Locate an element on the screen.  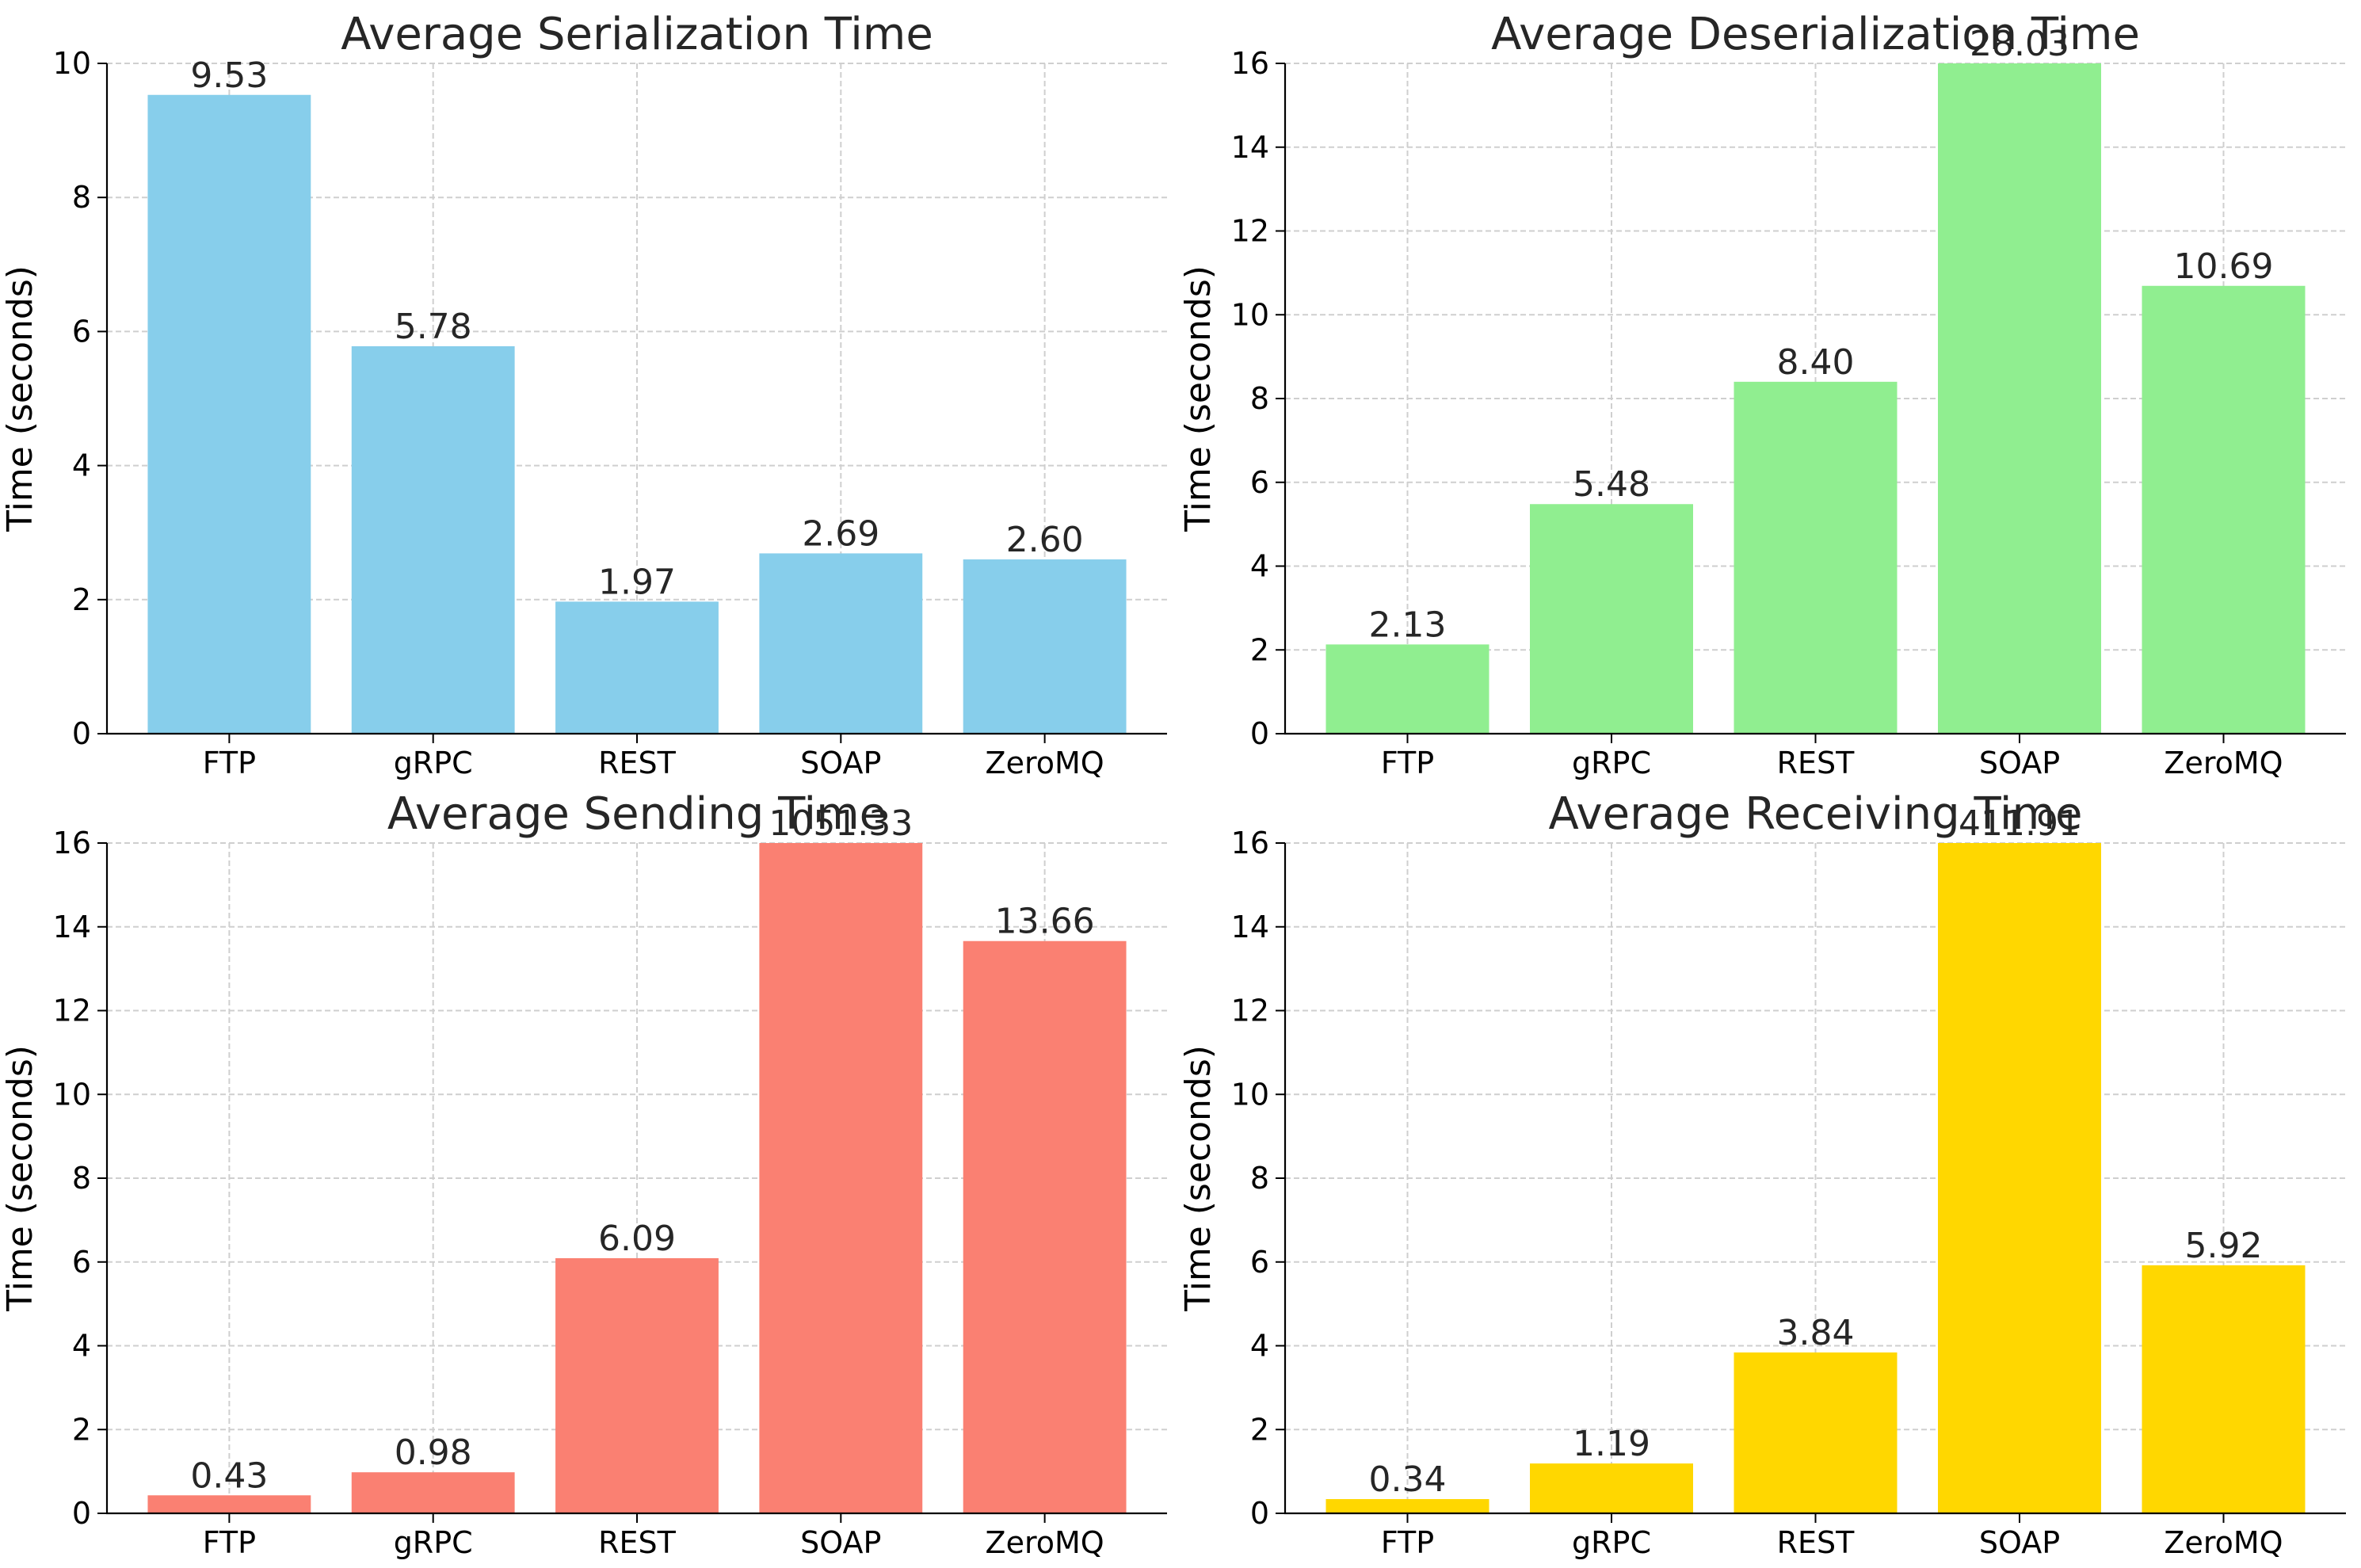
chart-title: Average Receiving Time is located at coordinates (1816, 814).